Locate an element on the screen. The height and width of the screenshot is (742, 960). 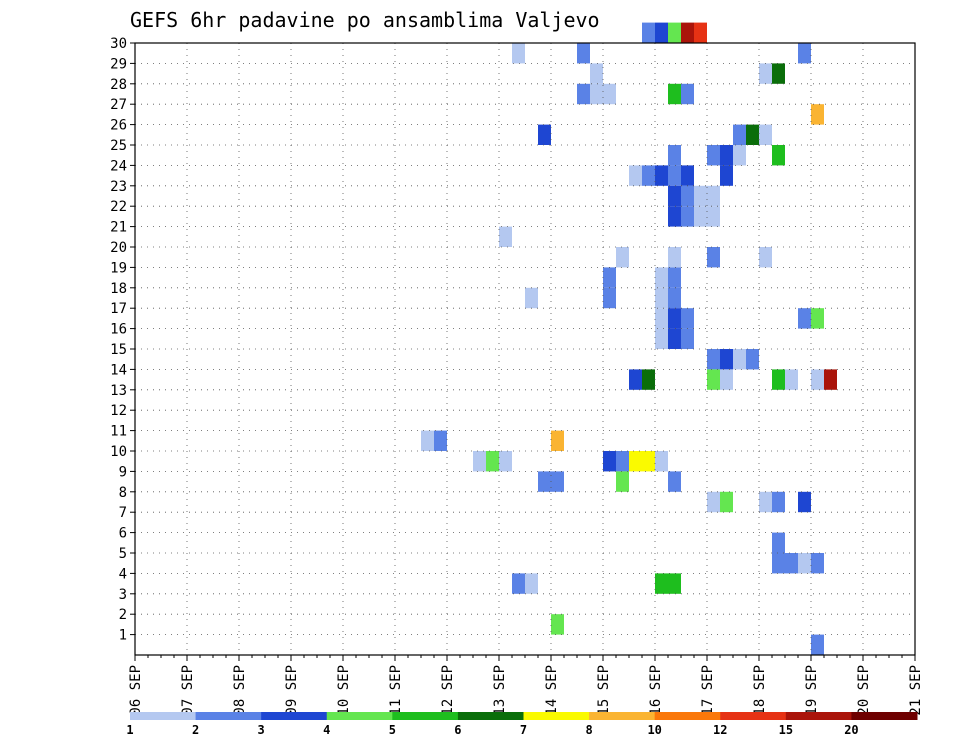
x-tick-label: 12 SEP is located at coordinates (448, 690).